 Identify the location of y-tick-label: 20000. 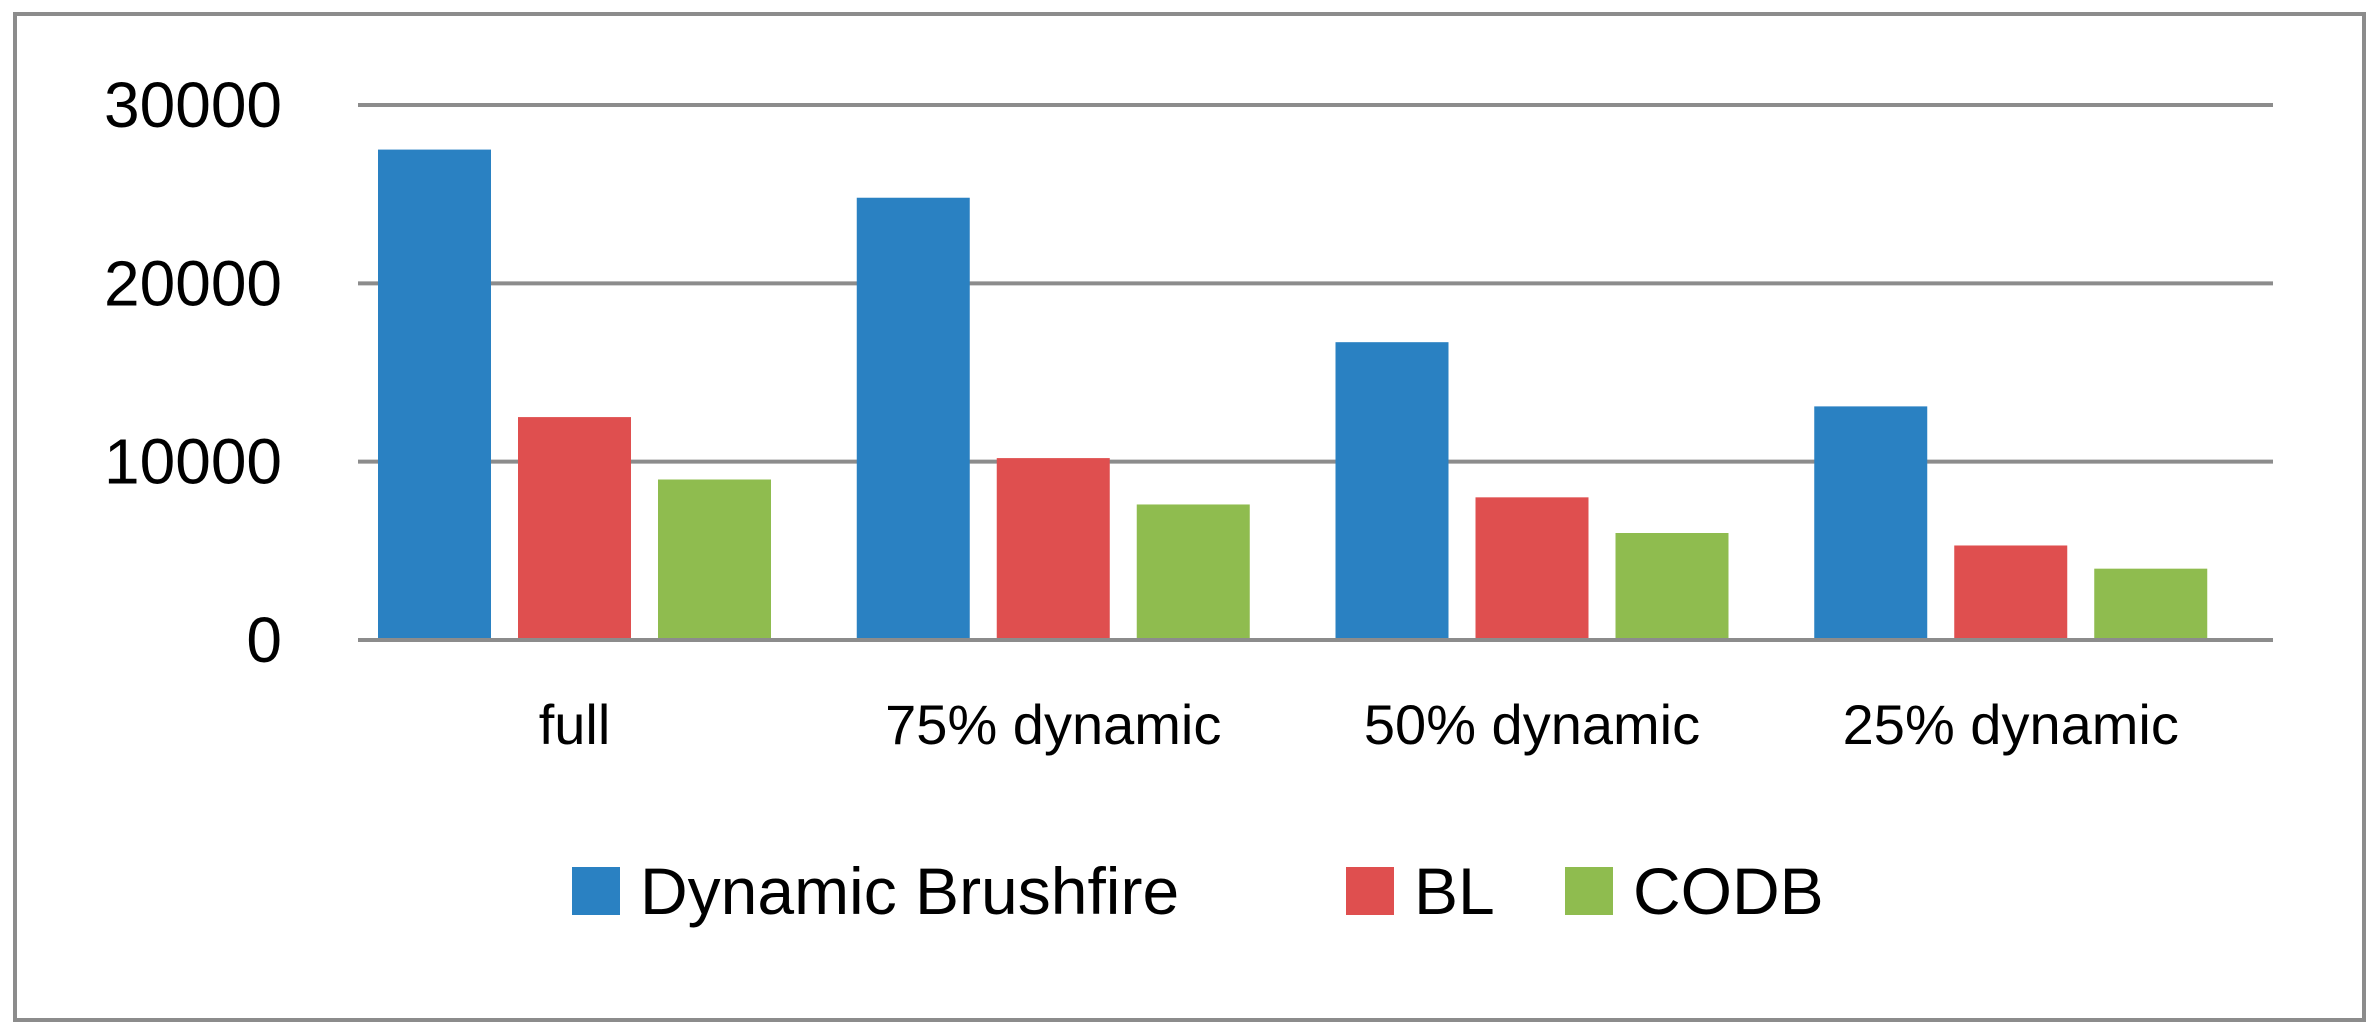
(193, 283).